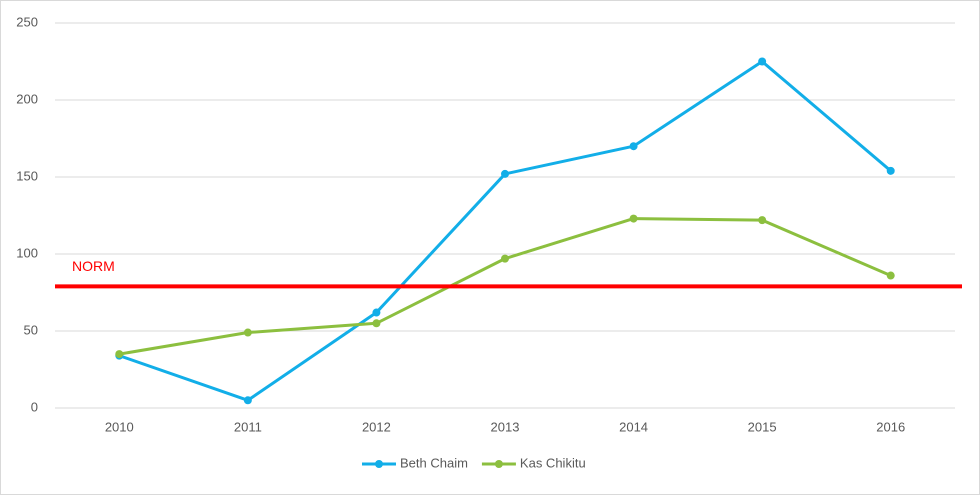  What do you see at coordinates (27, 175) in the screenshot?
I see `y-tick-label: 150` at bounding box center [27, 175].